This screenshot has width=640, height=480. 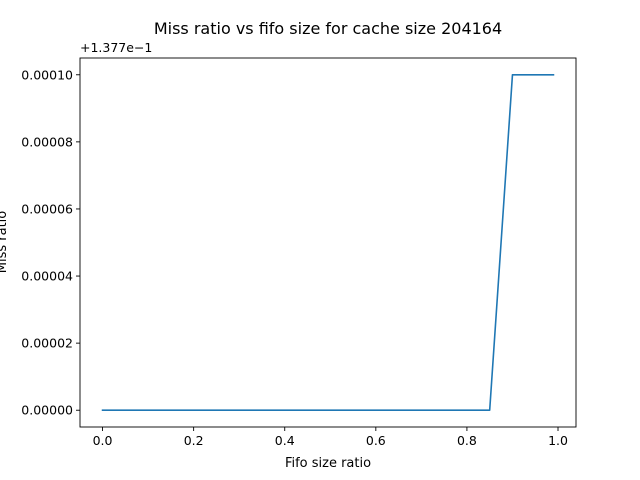 I want to click on x-axis-label: Fifo size ratio, so click(x=328, y=463).